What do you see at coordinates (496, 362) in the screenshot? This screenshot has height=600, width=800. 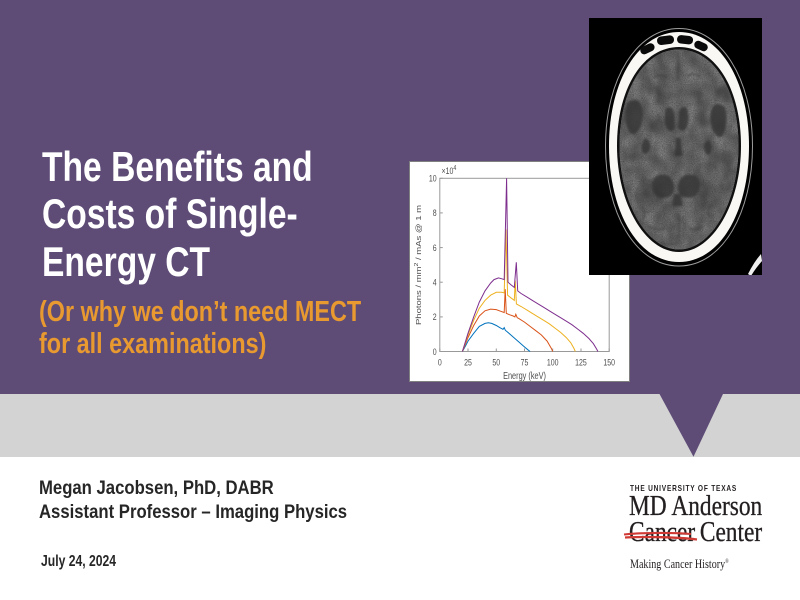 I see `svg-text: 50` at bounding box center [496, 362].